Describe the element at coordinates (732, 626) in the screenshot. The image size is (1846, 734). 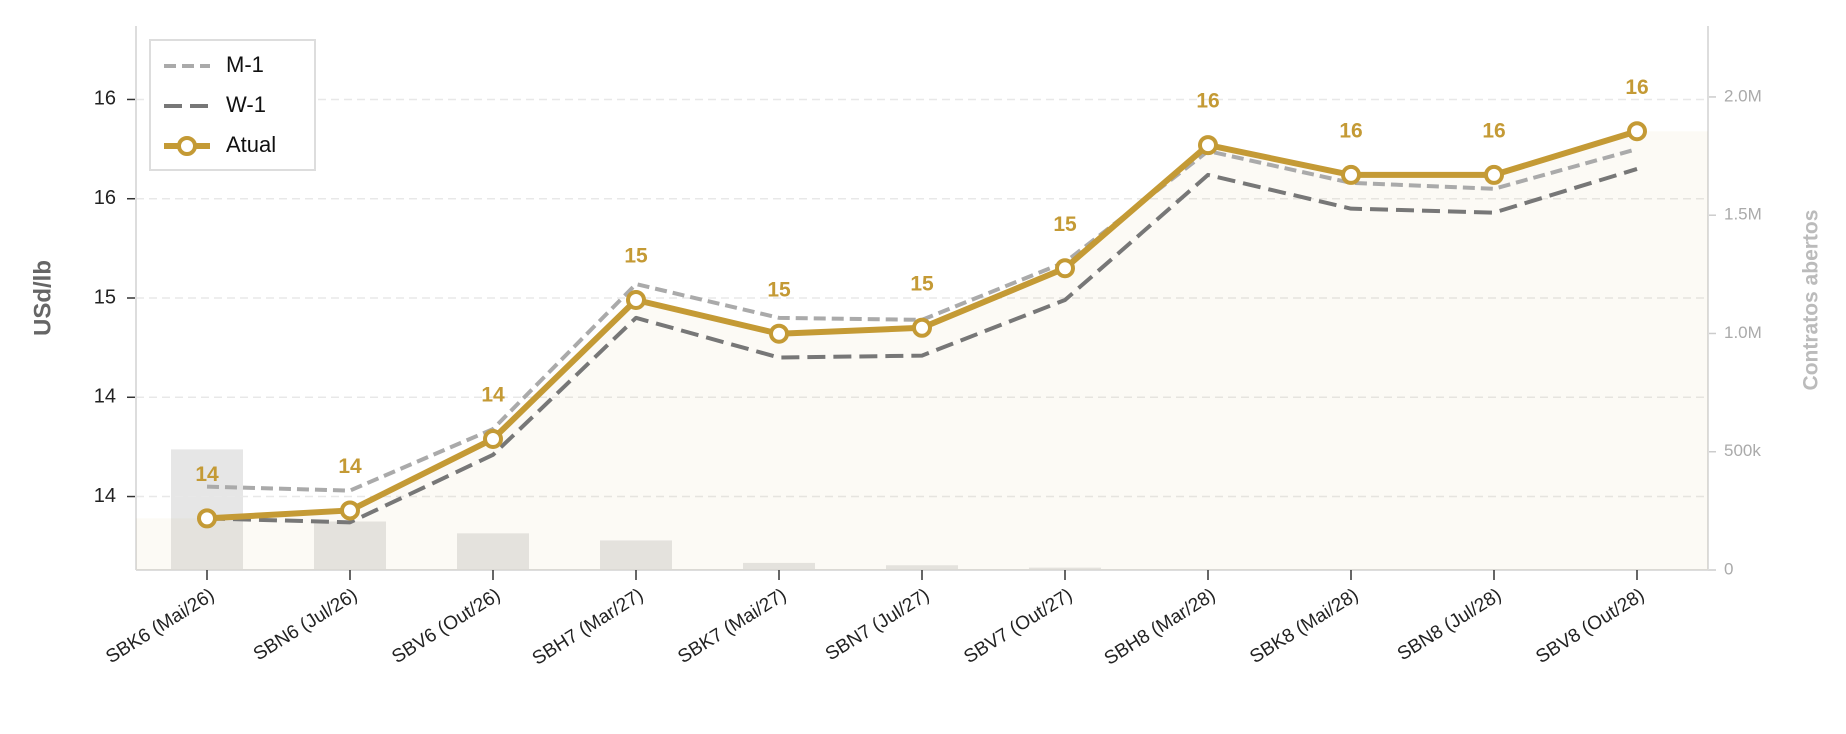
I see `x-tick-label: SBK7 (Mai/27)` at that location.